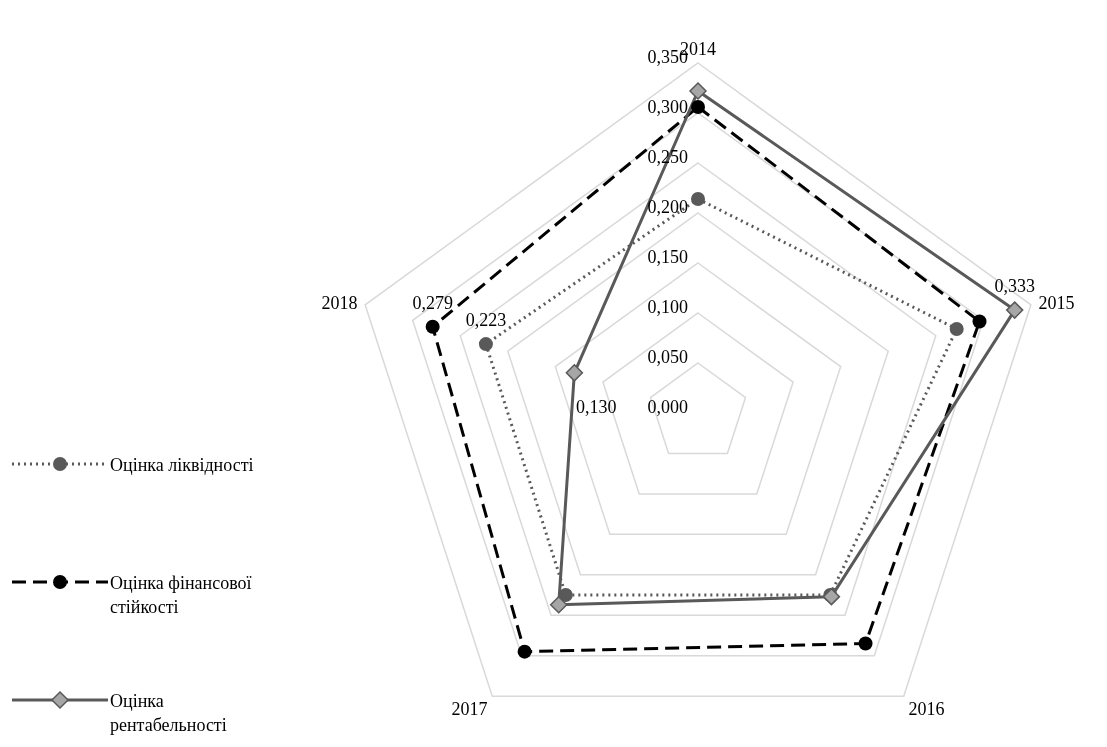 The image size is (1107, 747). Describe the element at coordinates (667, 307) in the screenshot. I see `y-tick-label: 0,100` at that location.